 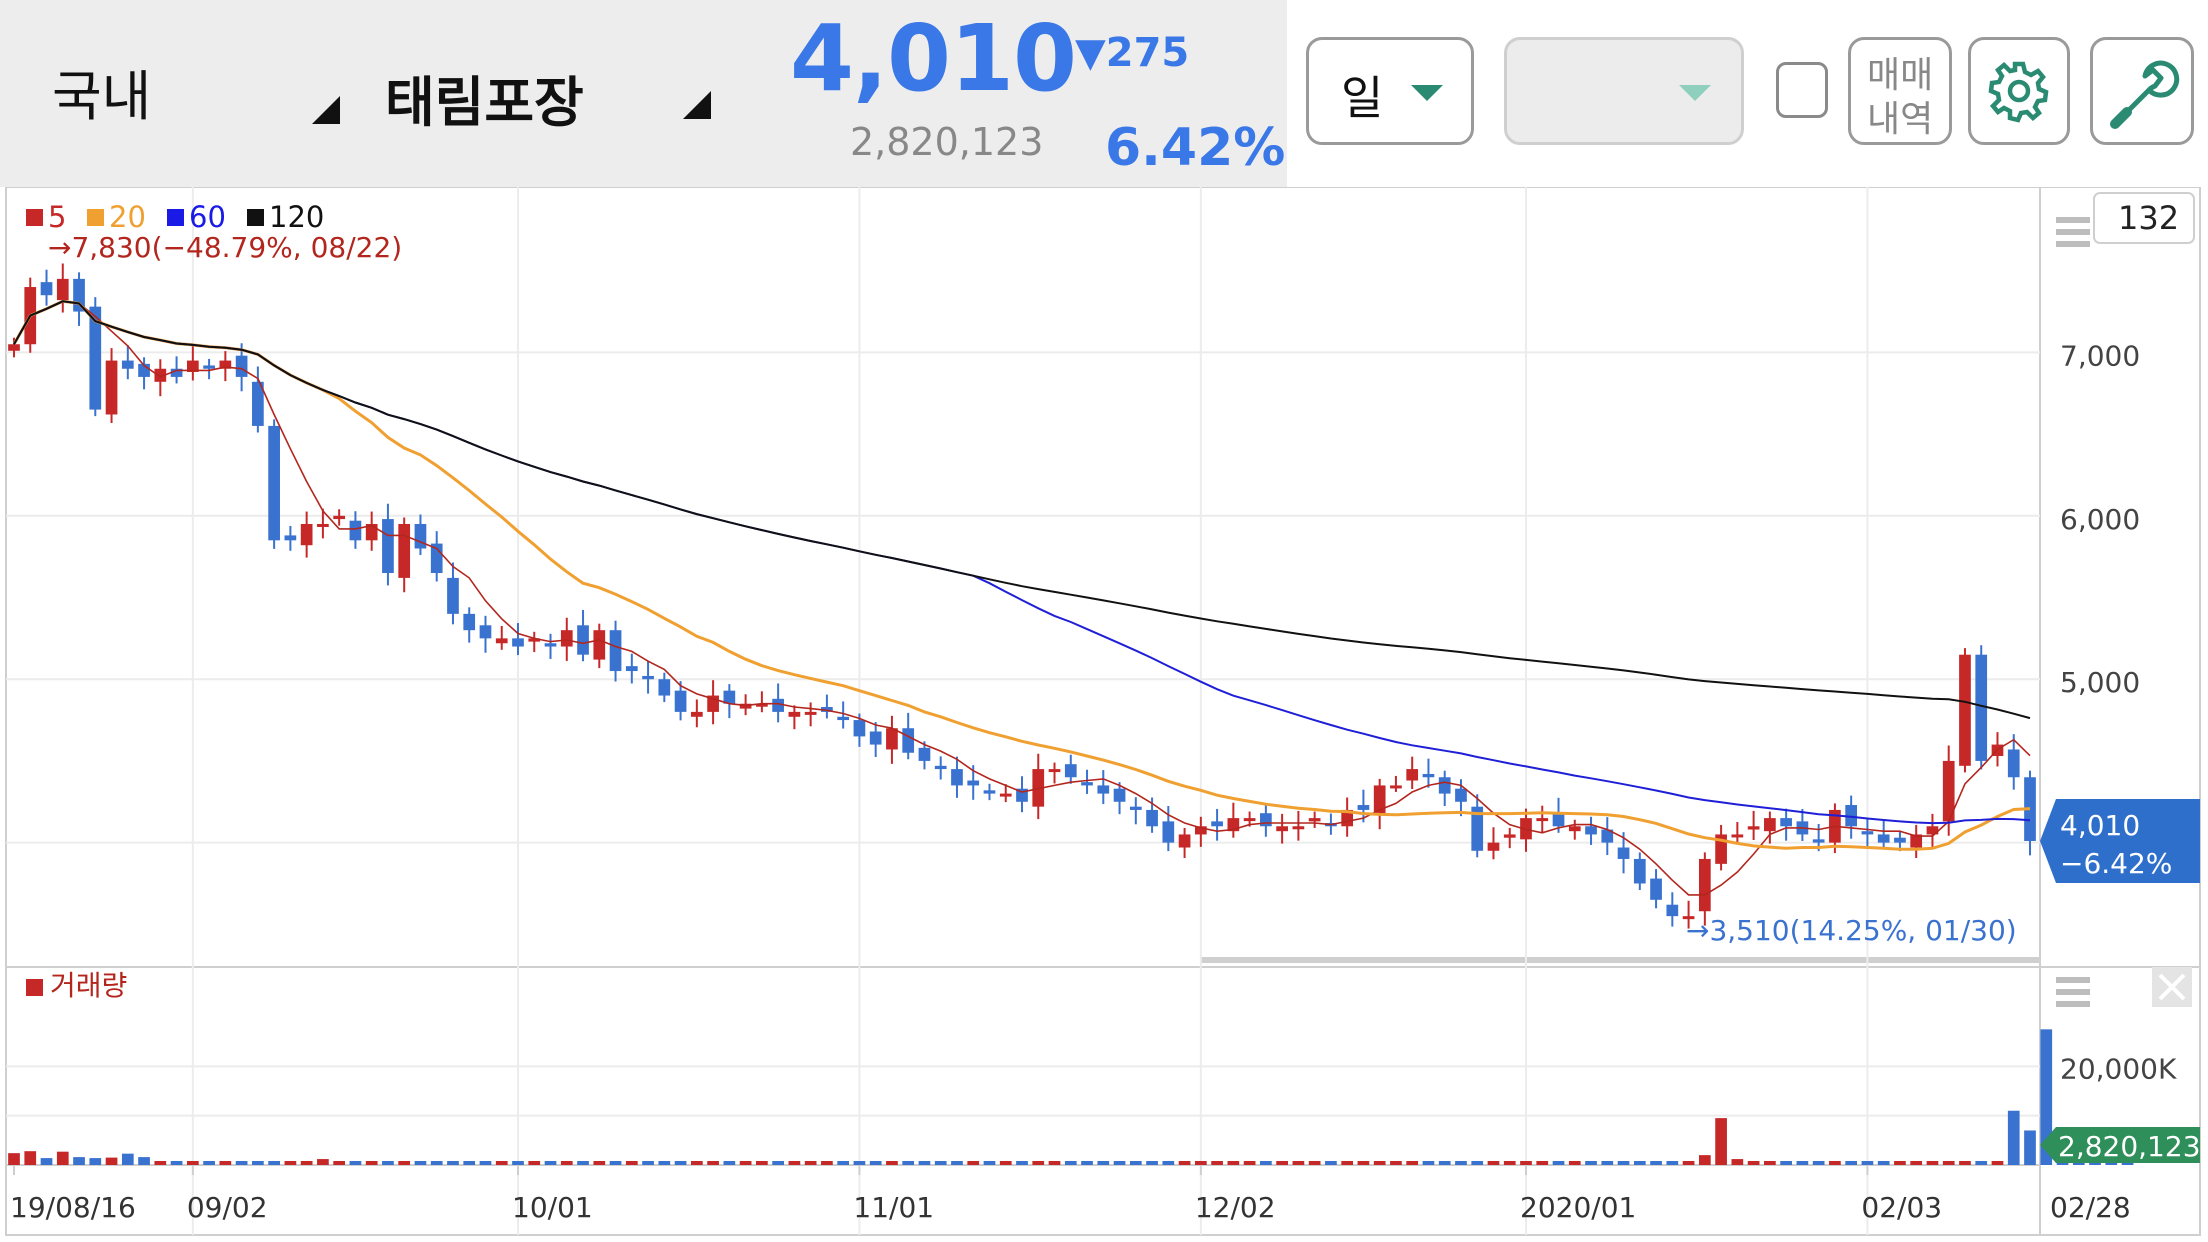 What do you see at coordinates (2100, 519) in the screenshot?
I see `y-tick-label: 6,000` at bounding box center [2100, 519].